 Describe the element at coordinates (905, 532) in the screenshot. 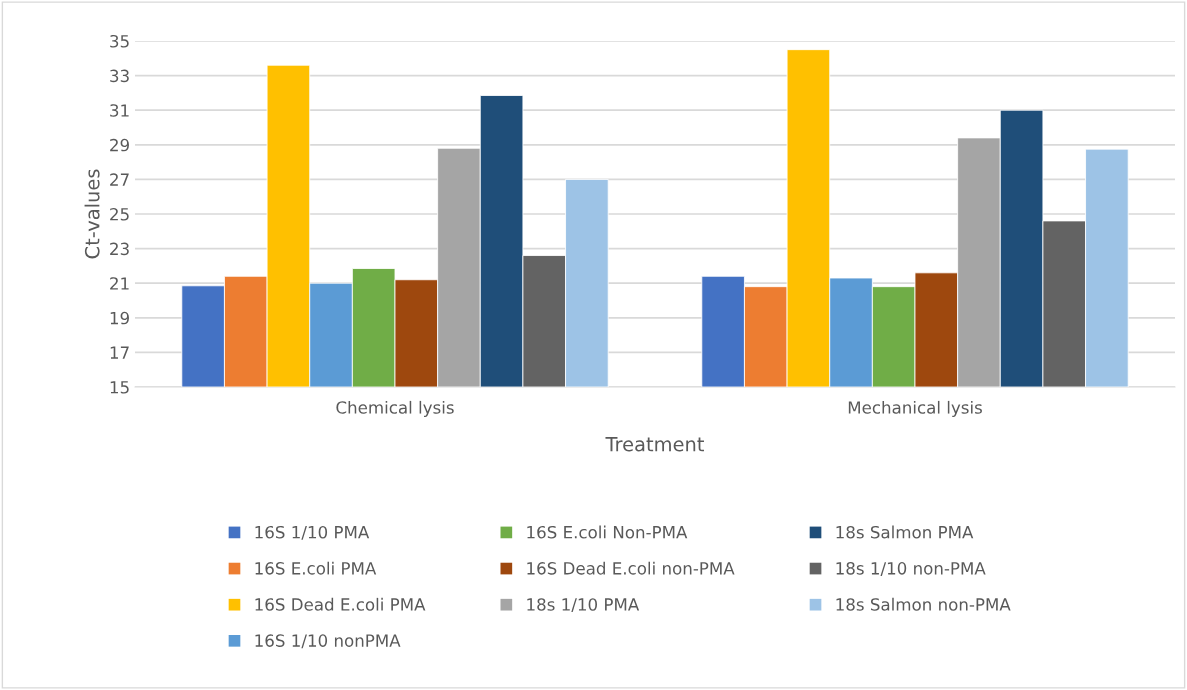

I see `legend-label: 18s Salmon PMA` at that location.